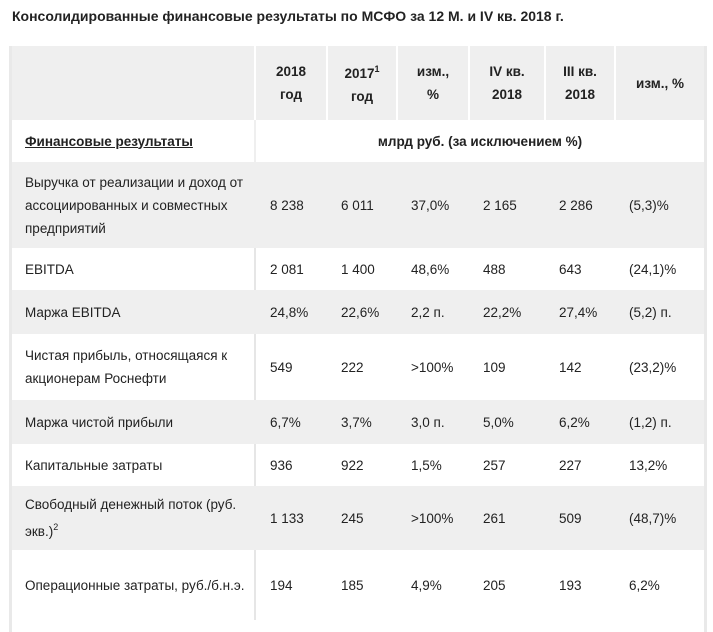  Describe the element at coordinates (133, 465) in the screenshot. I see `row-label: Капитальные затраты` at that location.